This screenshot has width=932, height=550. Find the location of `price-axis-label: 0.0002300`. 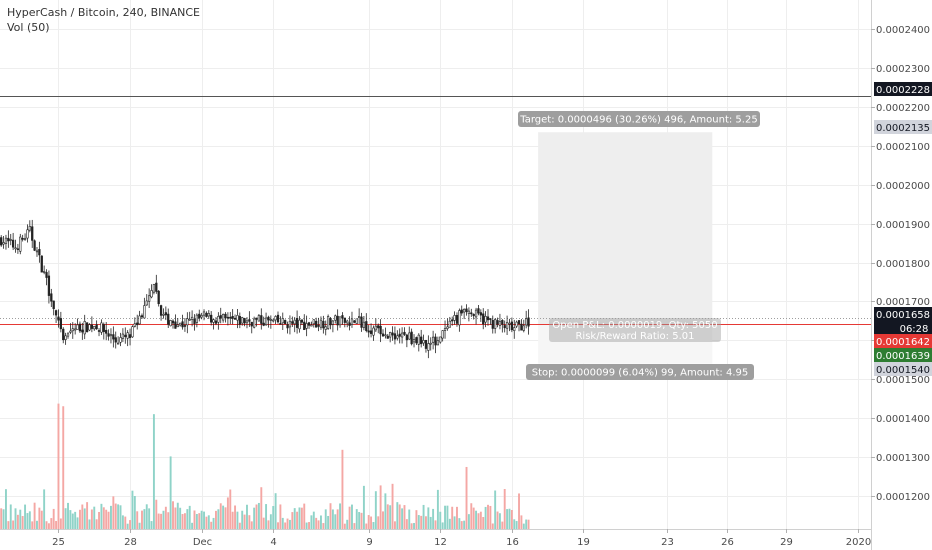

price-axis-label: 0.0002300 is located at coordinates (903, 69).